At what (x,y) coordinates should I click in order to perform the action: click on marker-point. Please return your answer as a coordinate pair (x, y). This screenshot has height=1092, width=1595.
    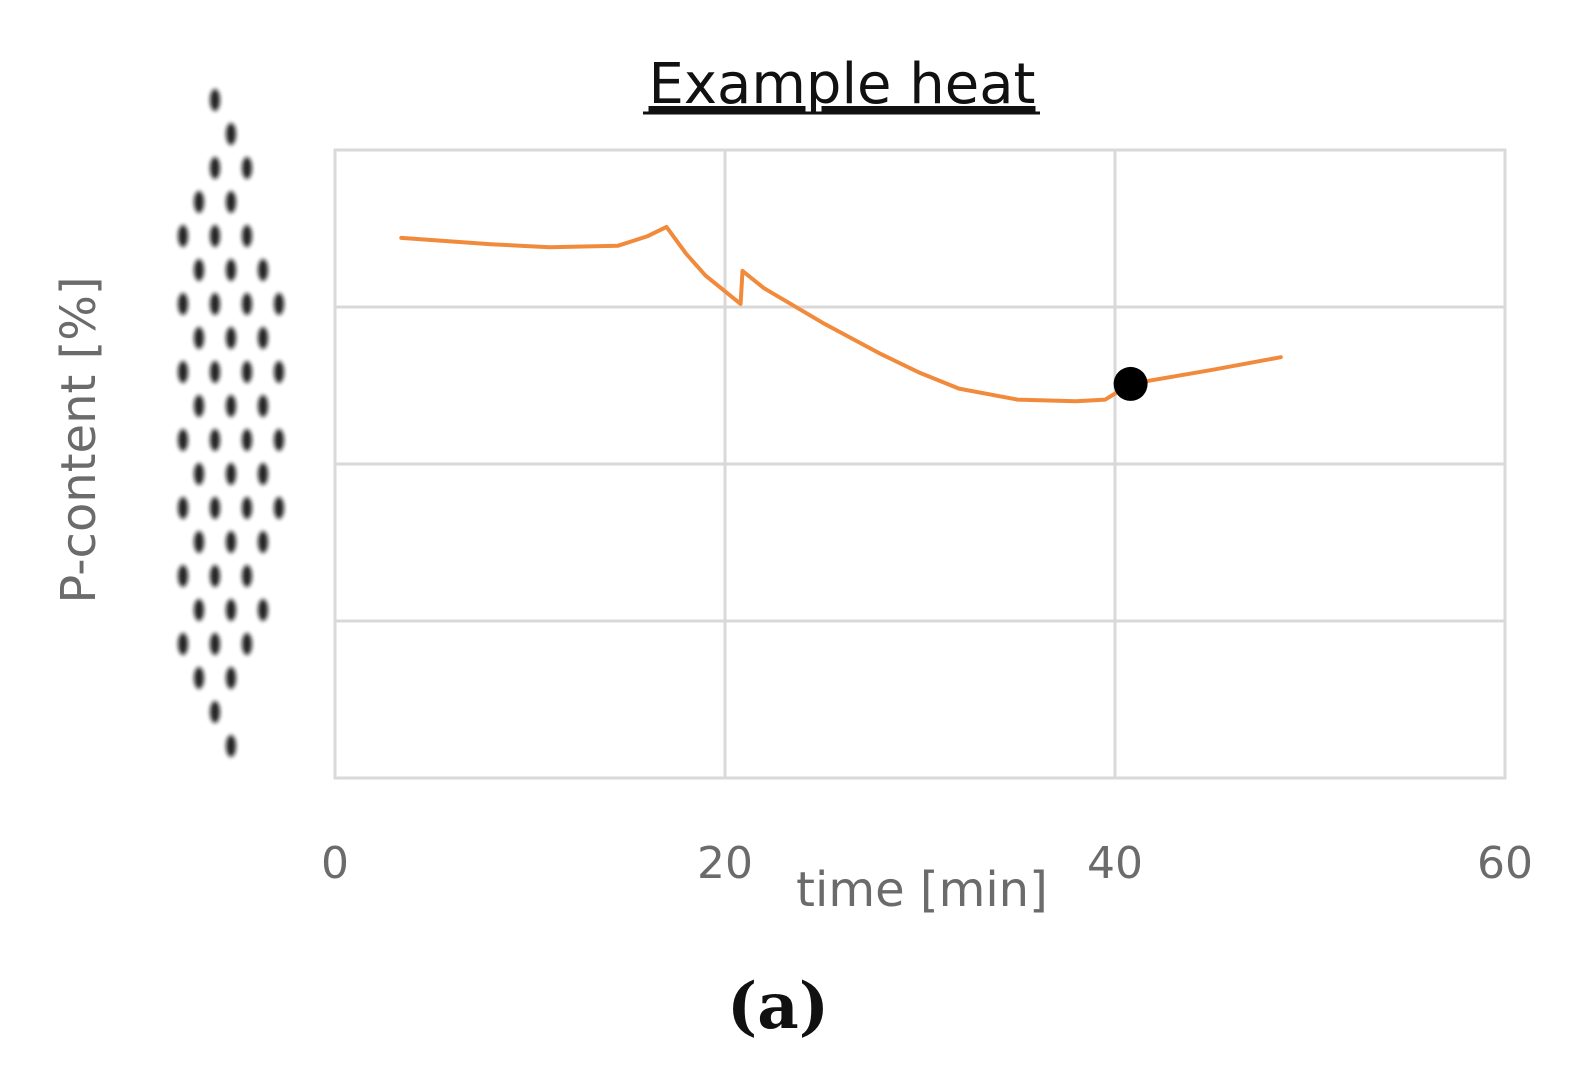
    Looking at the image, I should click on (1130, 383).